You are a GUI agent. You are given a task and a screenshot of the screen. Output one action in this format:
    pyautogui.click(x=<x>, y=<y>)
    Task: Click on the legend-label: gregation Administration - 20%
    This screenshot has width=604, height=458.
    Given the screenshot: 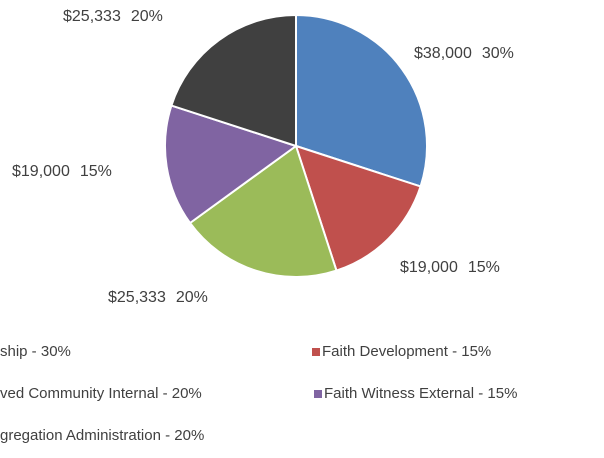 What is the action you would take?
    pyautogui.click(x=102, y=435)
    